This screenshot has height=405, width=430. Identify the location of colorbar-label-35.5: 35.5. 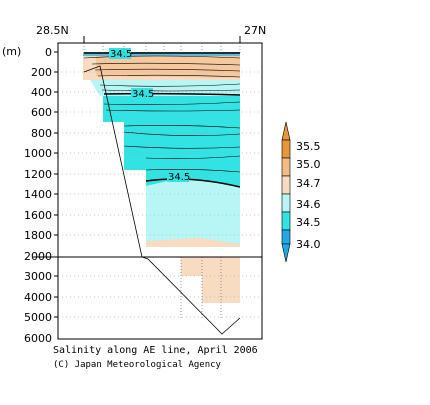
(308, 146).